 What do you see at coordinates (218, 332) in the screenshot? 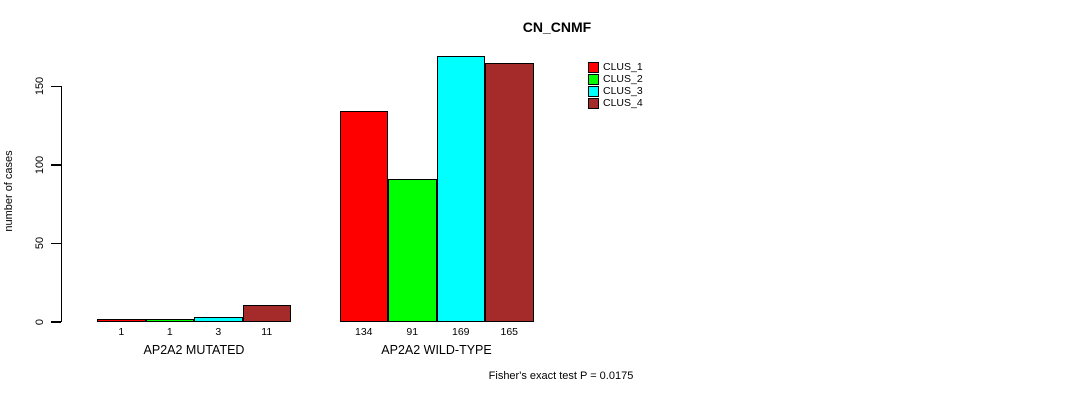
I see `bar-value-label: 3` at bounding box center [218, 332].